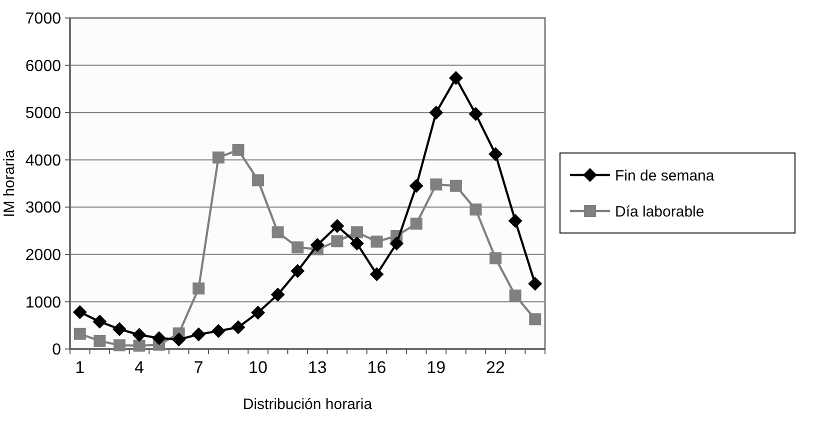  What do you see at coordinates (258, 367) in the screenshot?
I see `x-tick-label: 10` at bounding box center [258, 367].